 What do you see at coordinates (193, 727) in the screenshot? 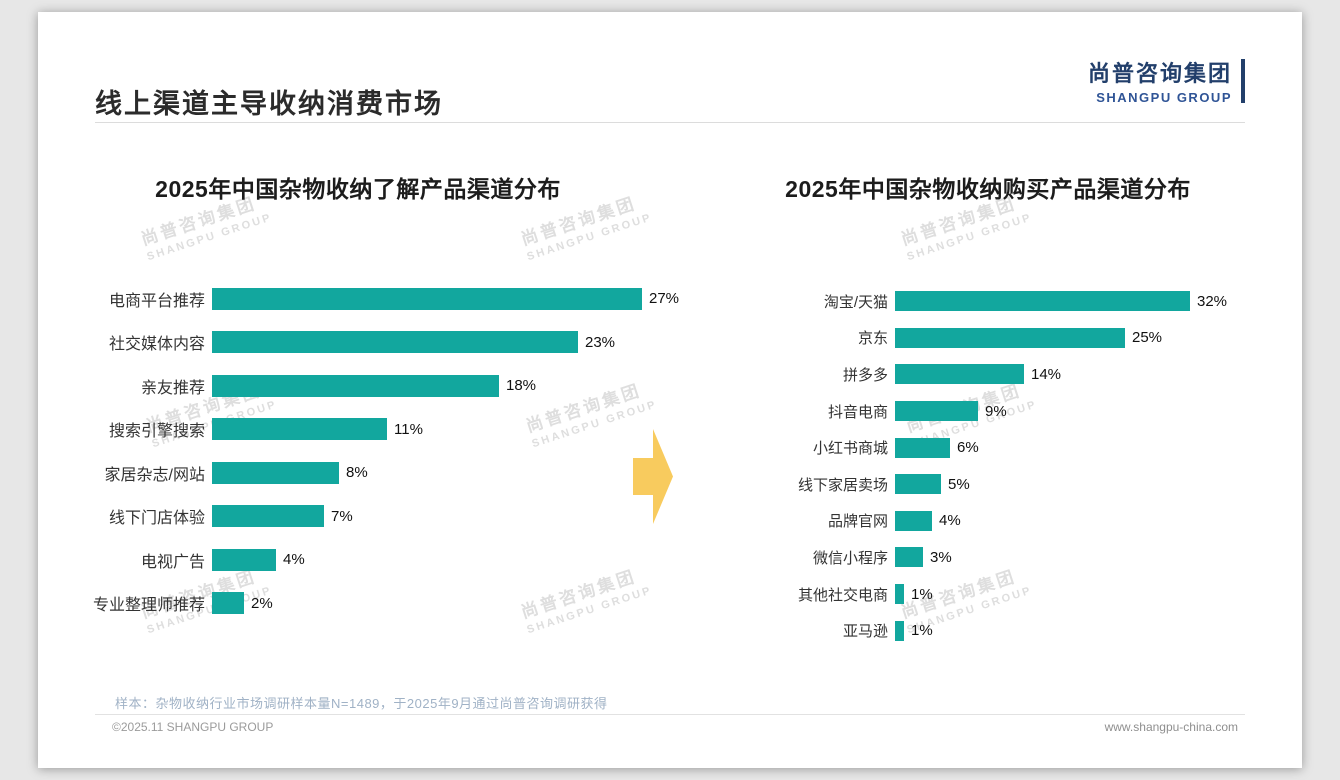
I see `copyright-text: ©2025.11 SHANGPU GROUP` at bounding box center [193, 727].